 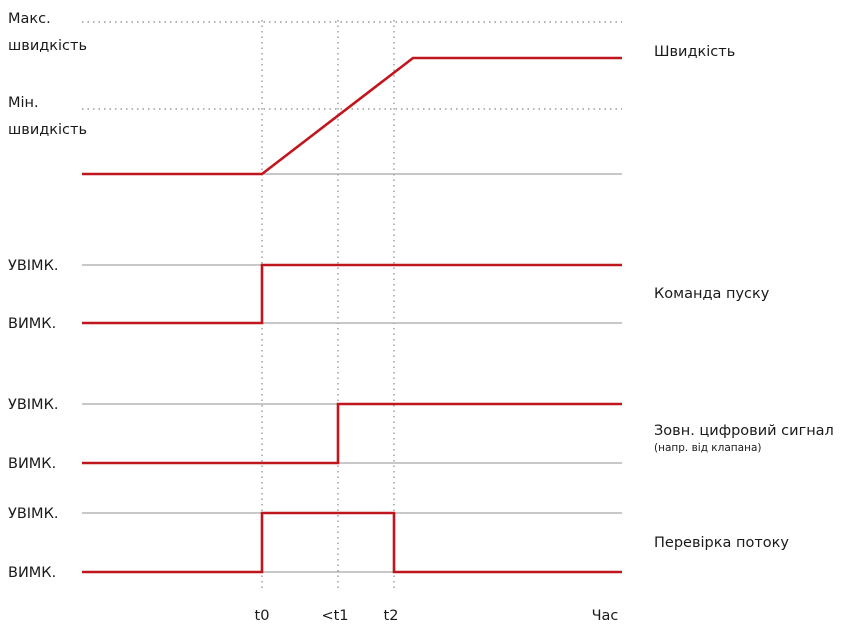 What do you see at coordinates (32, 464) in the screenshot?
I see `ext-digital-off-label: ВИМК.` at bounding box center [32, 464].